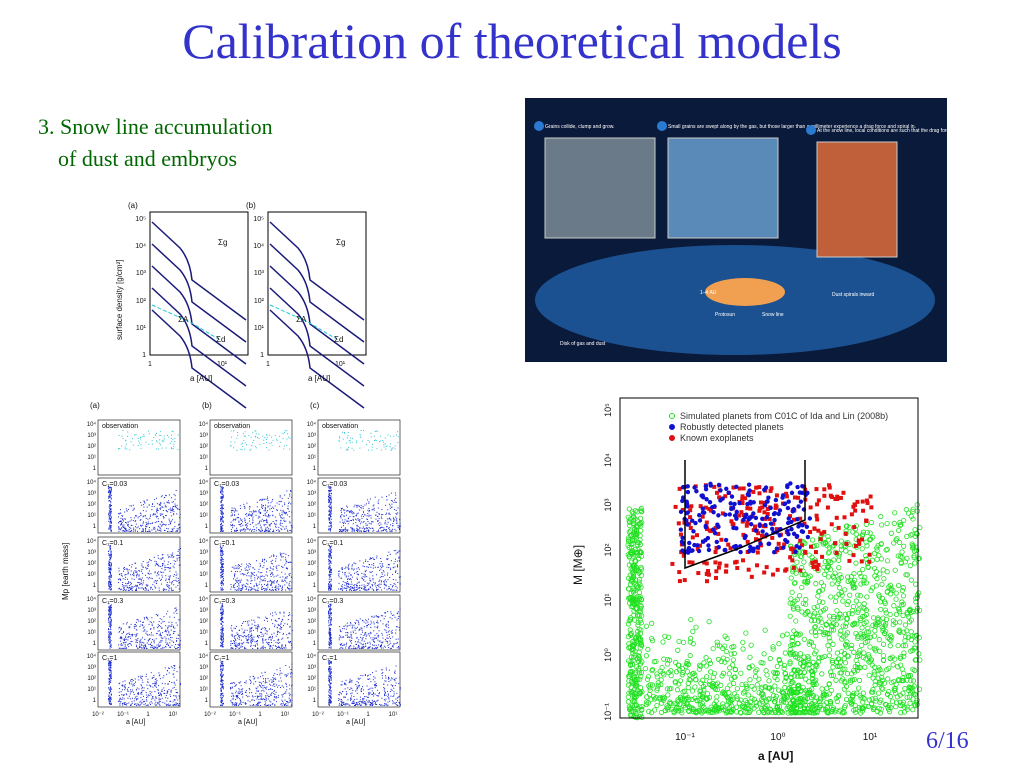  What do you see at coordinates (285, 715) in the screenshot?
I see `label: 10¹` at bounding box center [285, 715].